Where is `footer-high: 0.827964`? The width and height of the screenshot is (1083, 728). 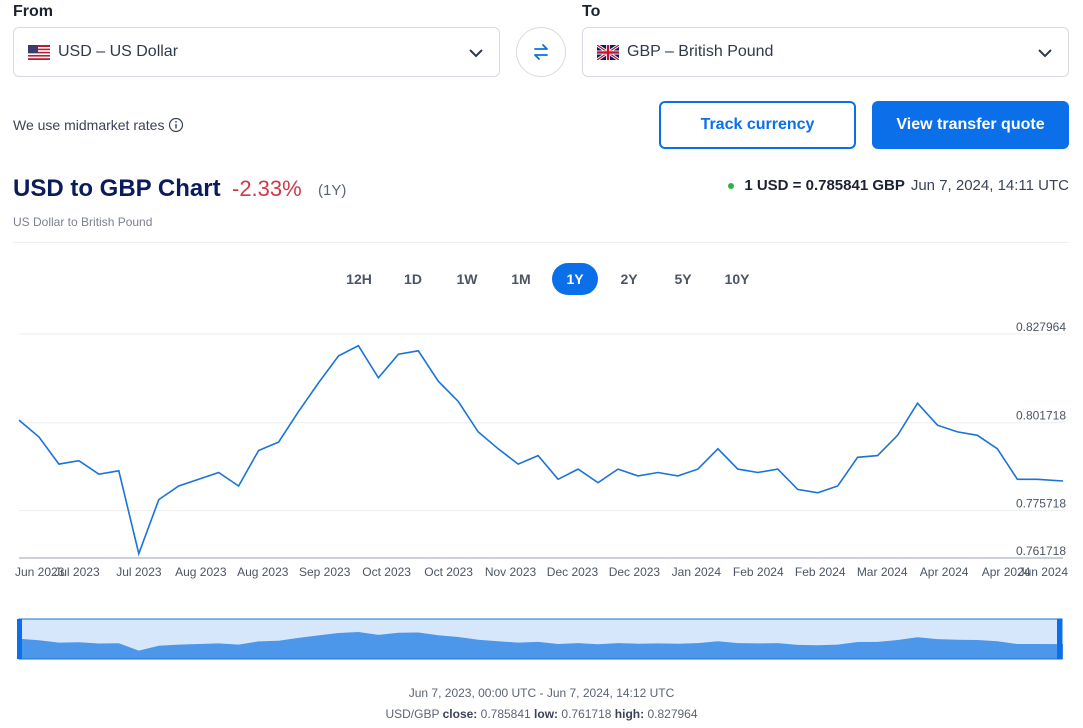
footer-high: 0.827964 is located at coordinates (672, 714).